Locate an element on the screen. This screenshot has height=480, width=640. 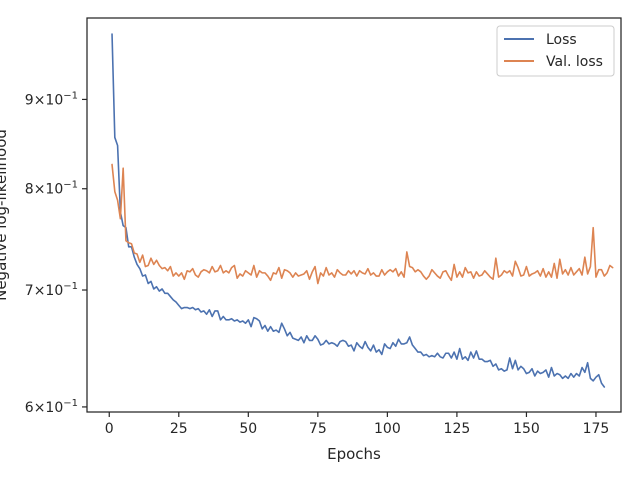
x-axis-label: Epochs is located at coordinates (354, 454).